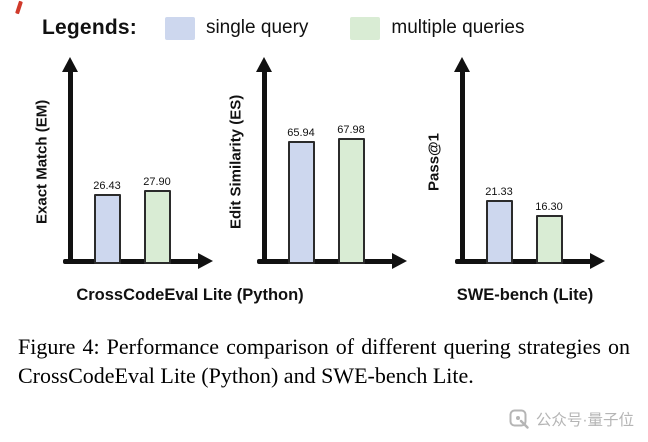  Describe the element at coordinates (42, 162) in the screenshot. I see `y-axis-label: Exact Match (EM)` at that location.